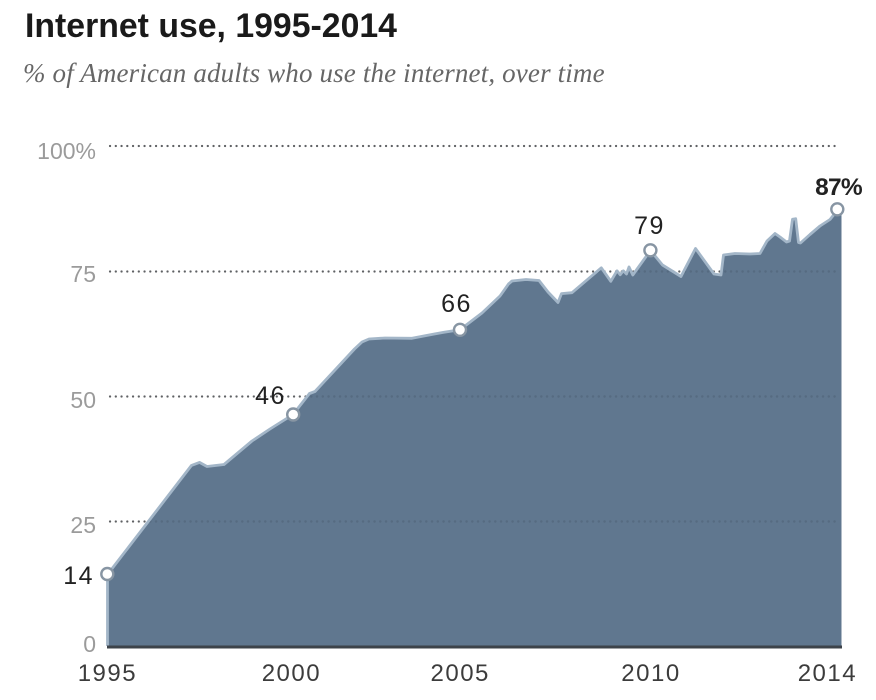  What do you see at coordinates (83, 525) in the screenshot?
I see `svg-text: 25` at bounding box center [83, 525].